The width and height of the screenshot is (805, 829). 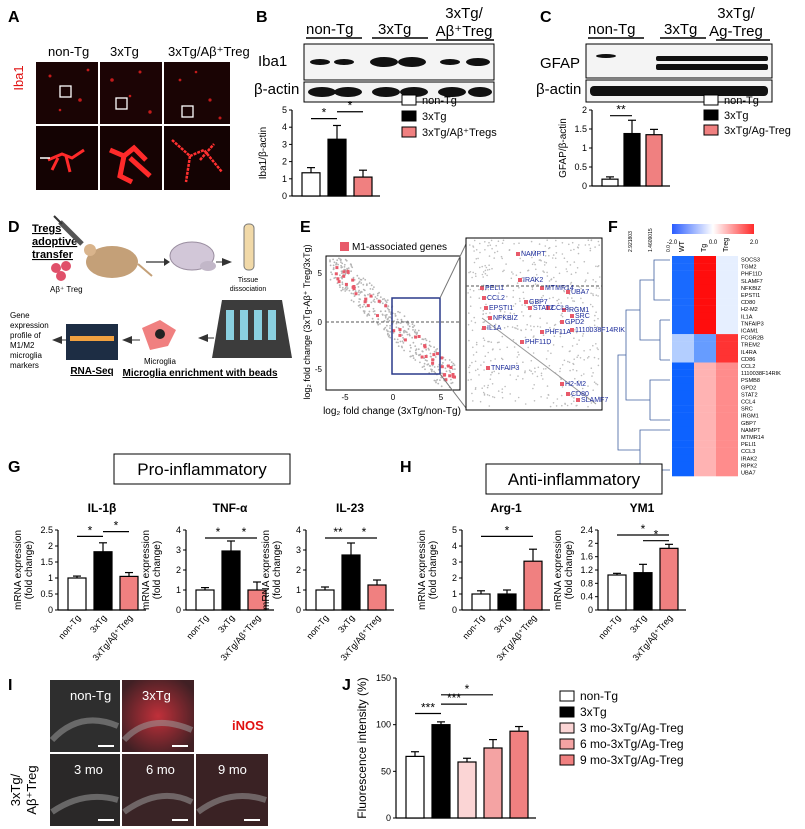 What do you see at coordinates (129, 99) in the screenshot?
I see `panel-a: A non-Tg 3xTg 3xTg/Aβ⁺Treg Iba1` at bounding box center [129, 99].